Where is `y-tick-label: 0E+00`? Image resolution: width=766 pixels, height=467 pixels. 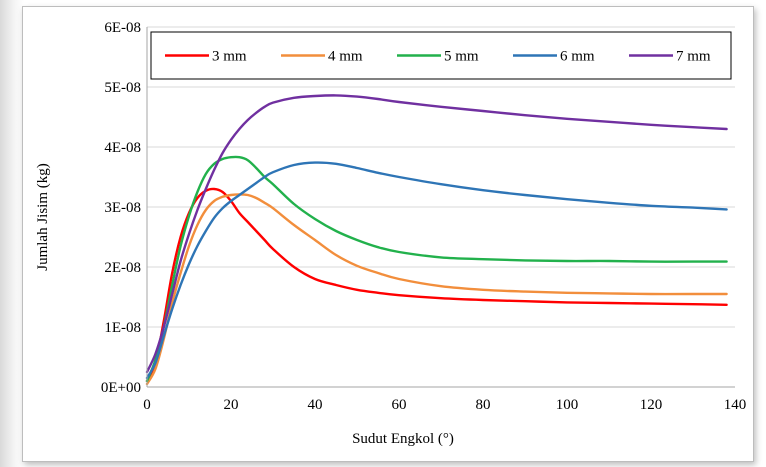
y-tick-label: 0E+00 is located at coordinates (121, 388).